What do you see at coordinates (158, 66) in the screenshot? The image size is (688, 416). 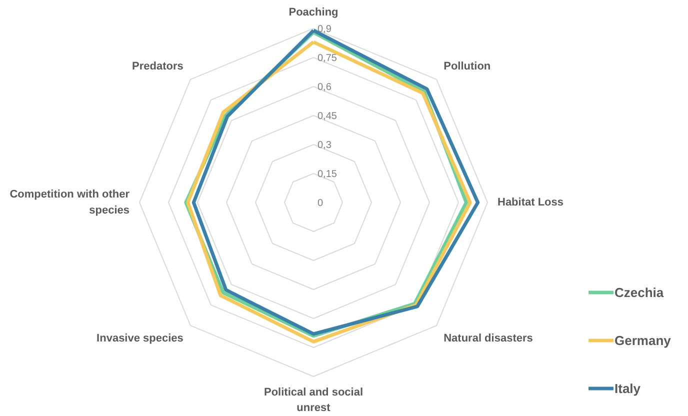 I see `spoke-label: Predators` at bounding box center [158, 66].